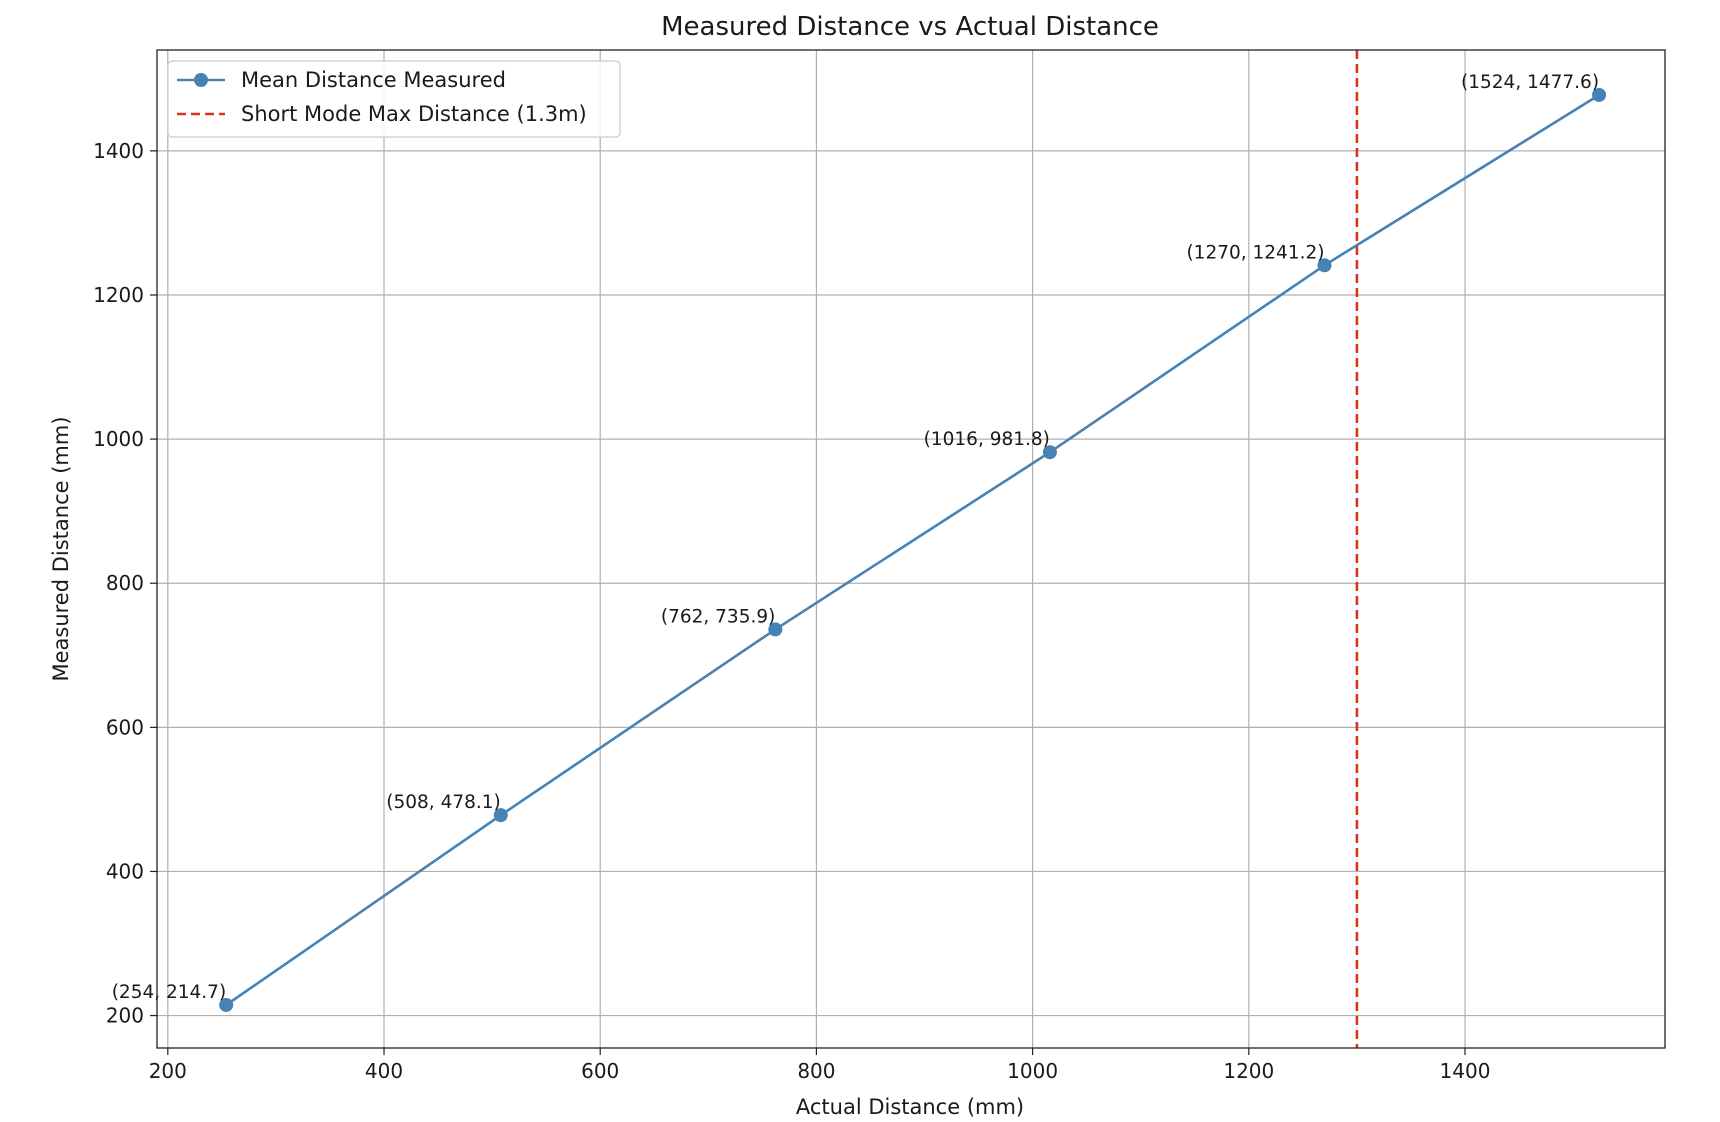 The image size is (1720, 1122). I want to click on x-tick-label: 800, so click(816, 1071).